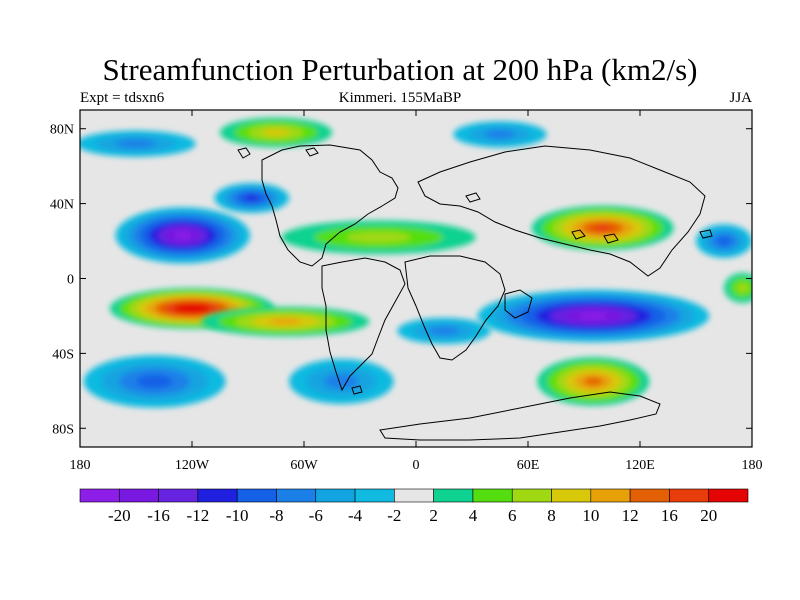 The image size is (800, 600). I want to click on colorbar-label-7: -2, so click(394, 515).